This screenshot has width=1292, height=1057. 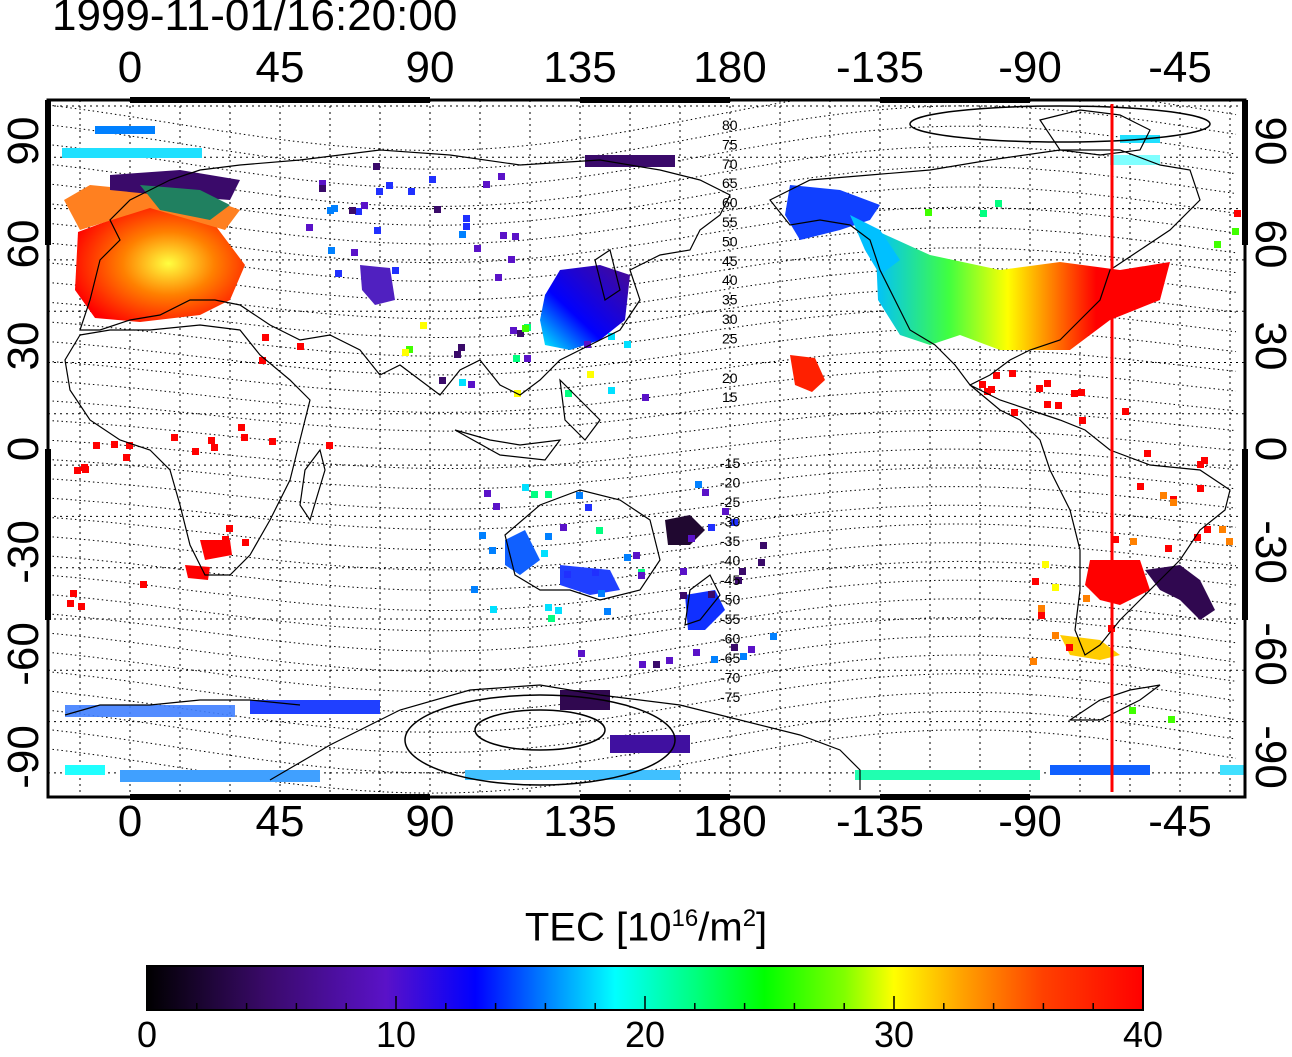 What do you see at coordinates (730, 397) in the screenshot?
I see `contour-label: 15` at bounding box center [730, 397].